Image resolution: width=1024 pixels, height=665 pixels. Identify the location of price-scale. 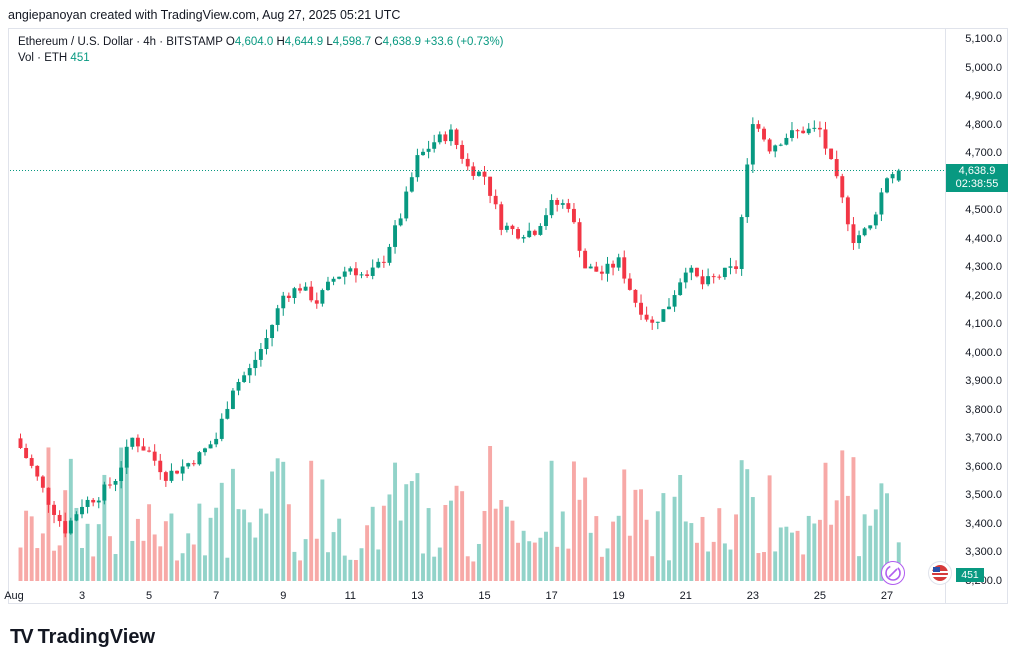
(976, 316).